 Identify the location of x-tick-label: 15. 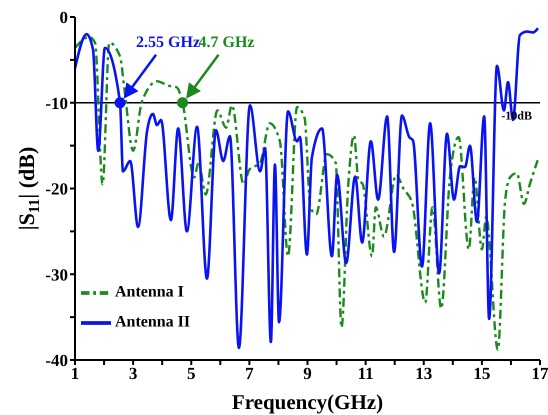
(481, 374).